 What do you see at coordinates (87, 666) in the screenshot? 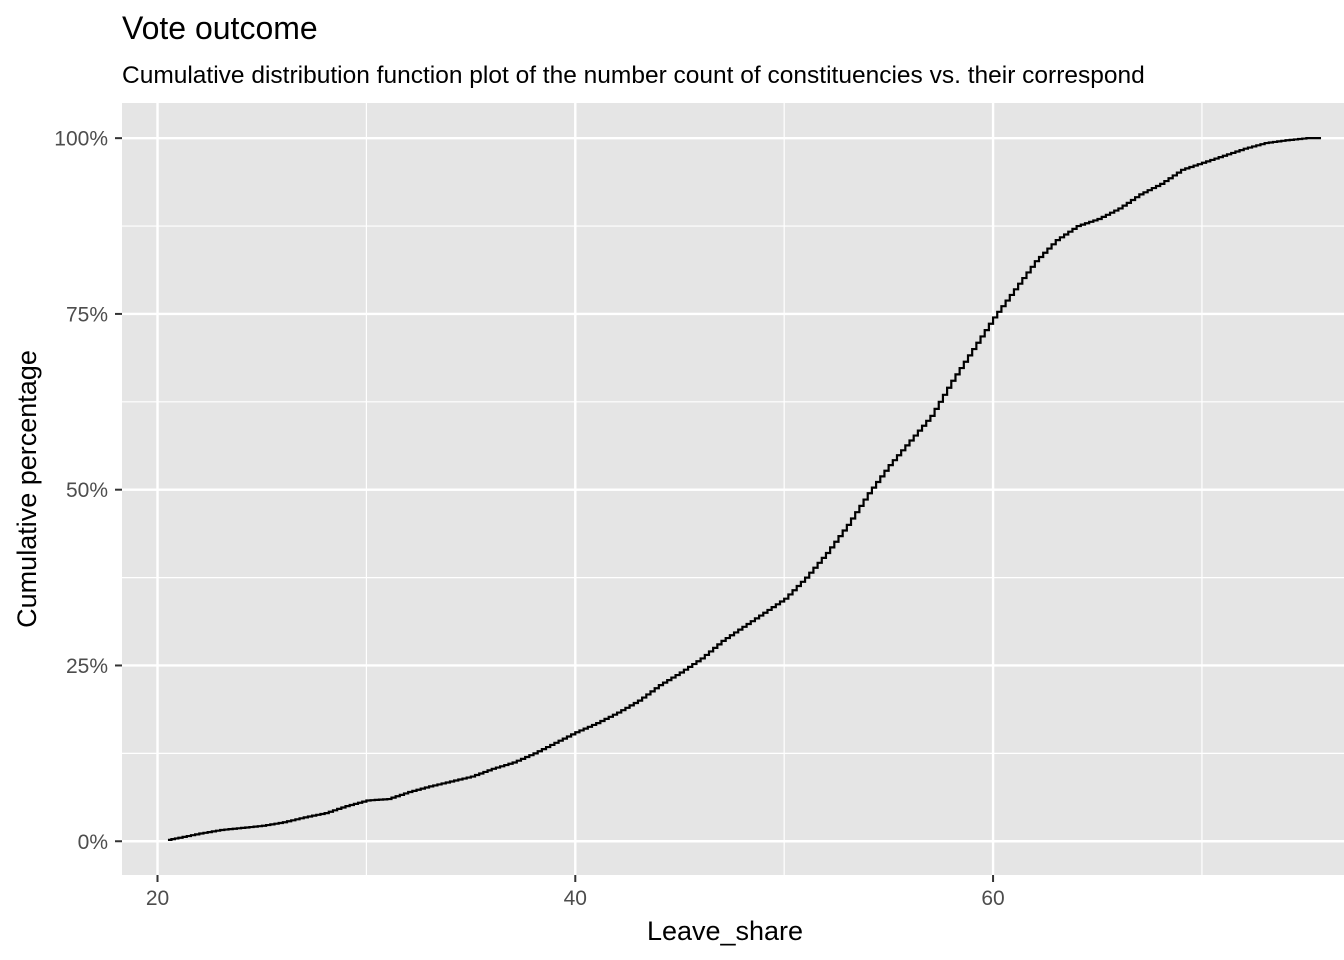
I see `y-tick-label: 25%` at bounding box center [87, 666].